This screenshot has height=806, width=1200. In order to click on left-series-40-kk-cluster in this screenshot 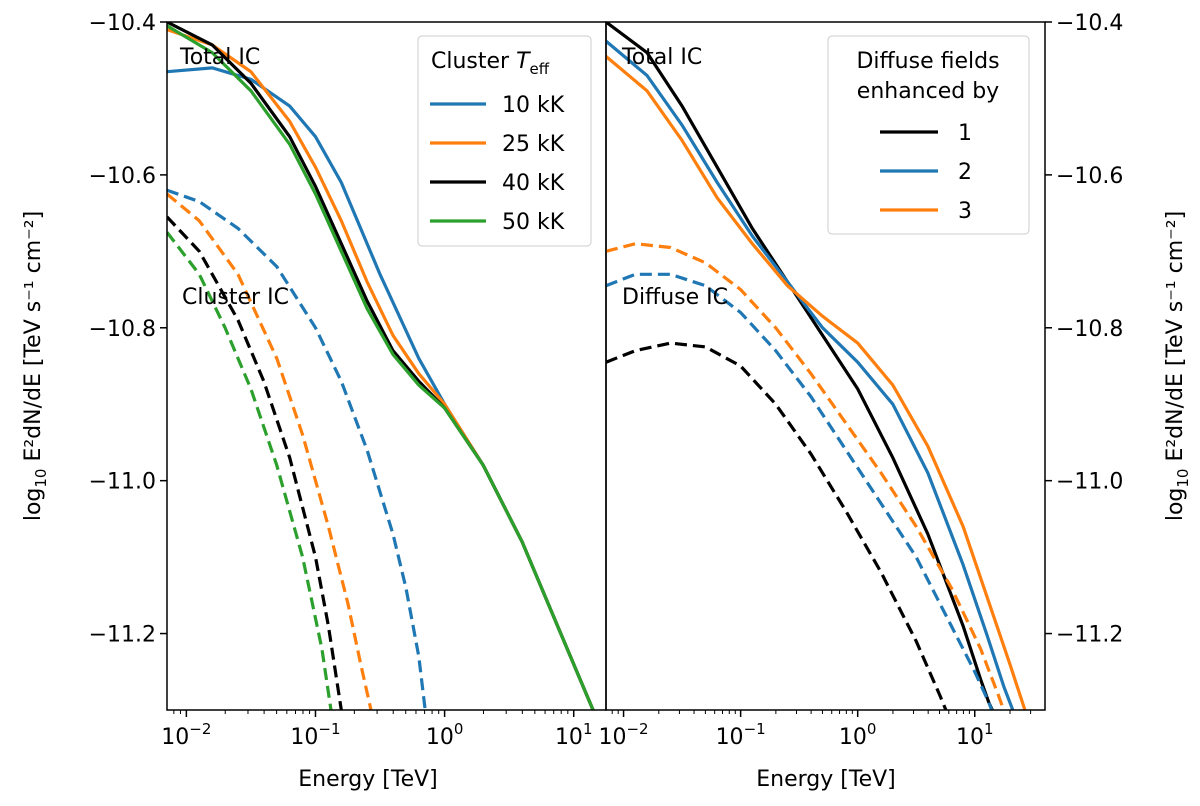, I will do `click(255, 462)`.